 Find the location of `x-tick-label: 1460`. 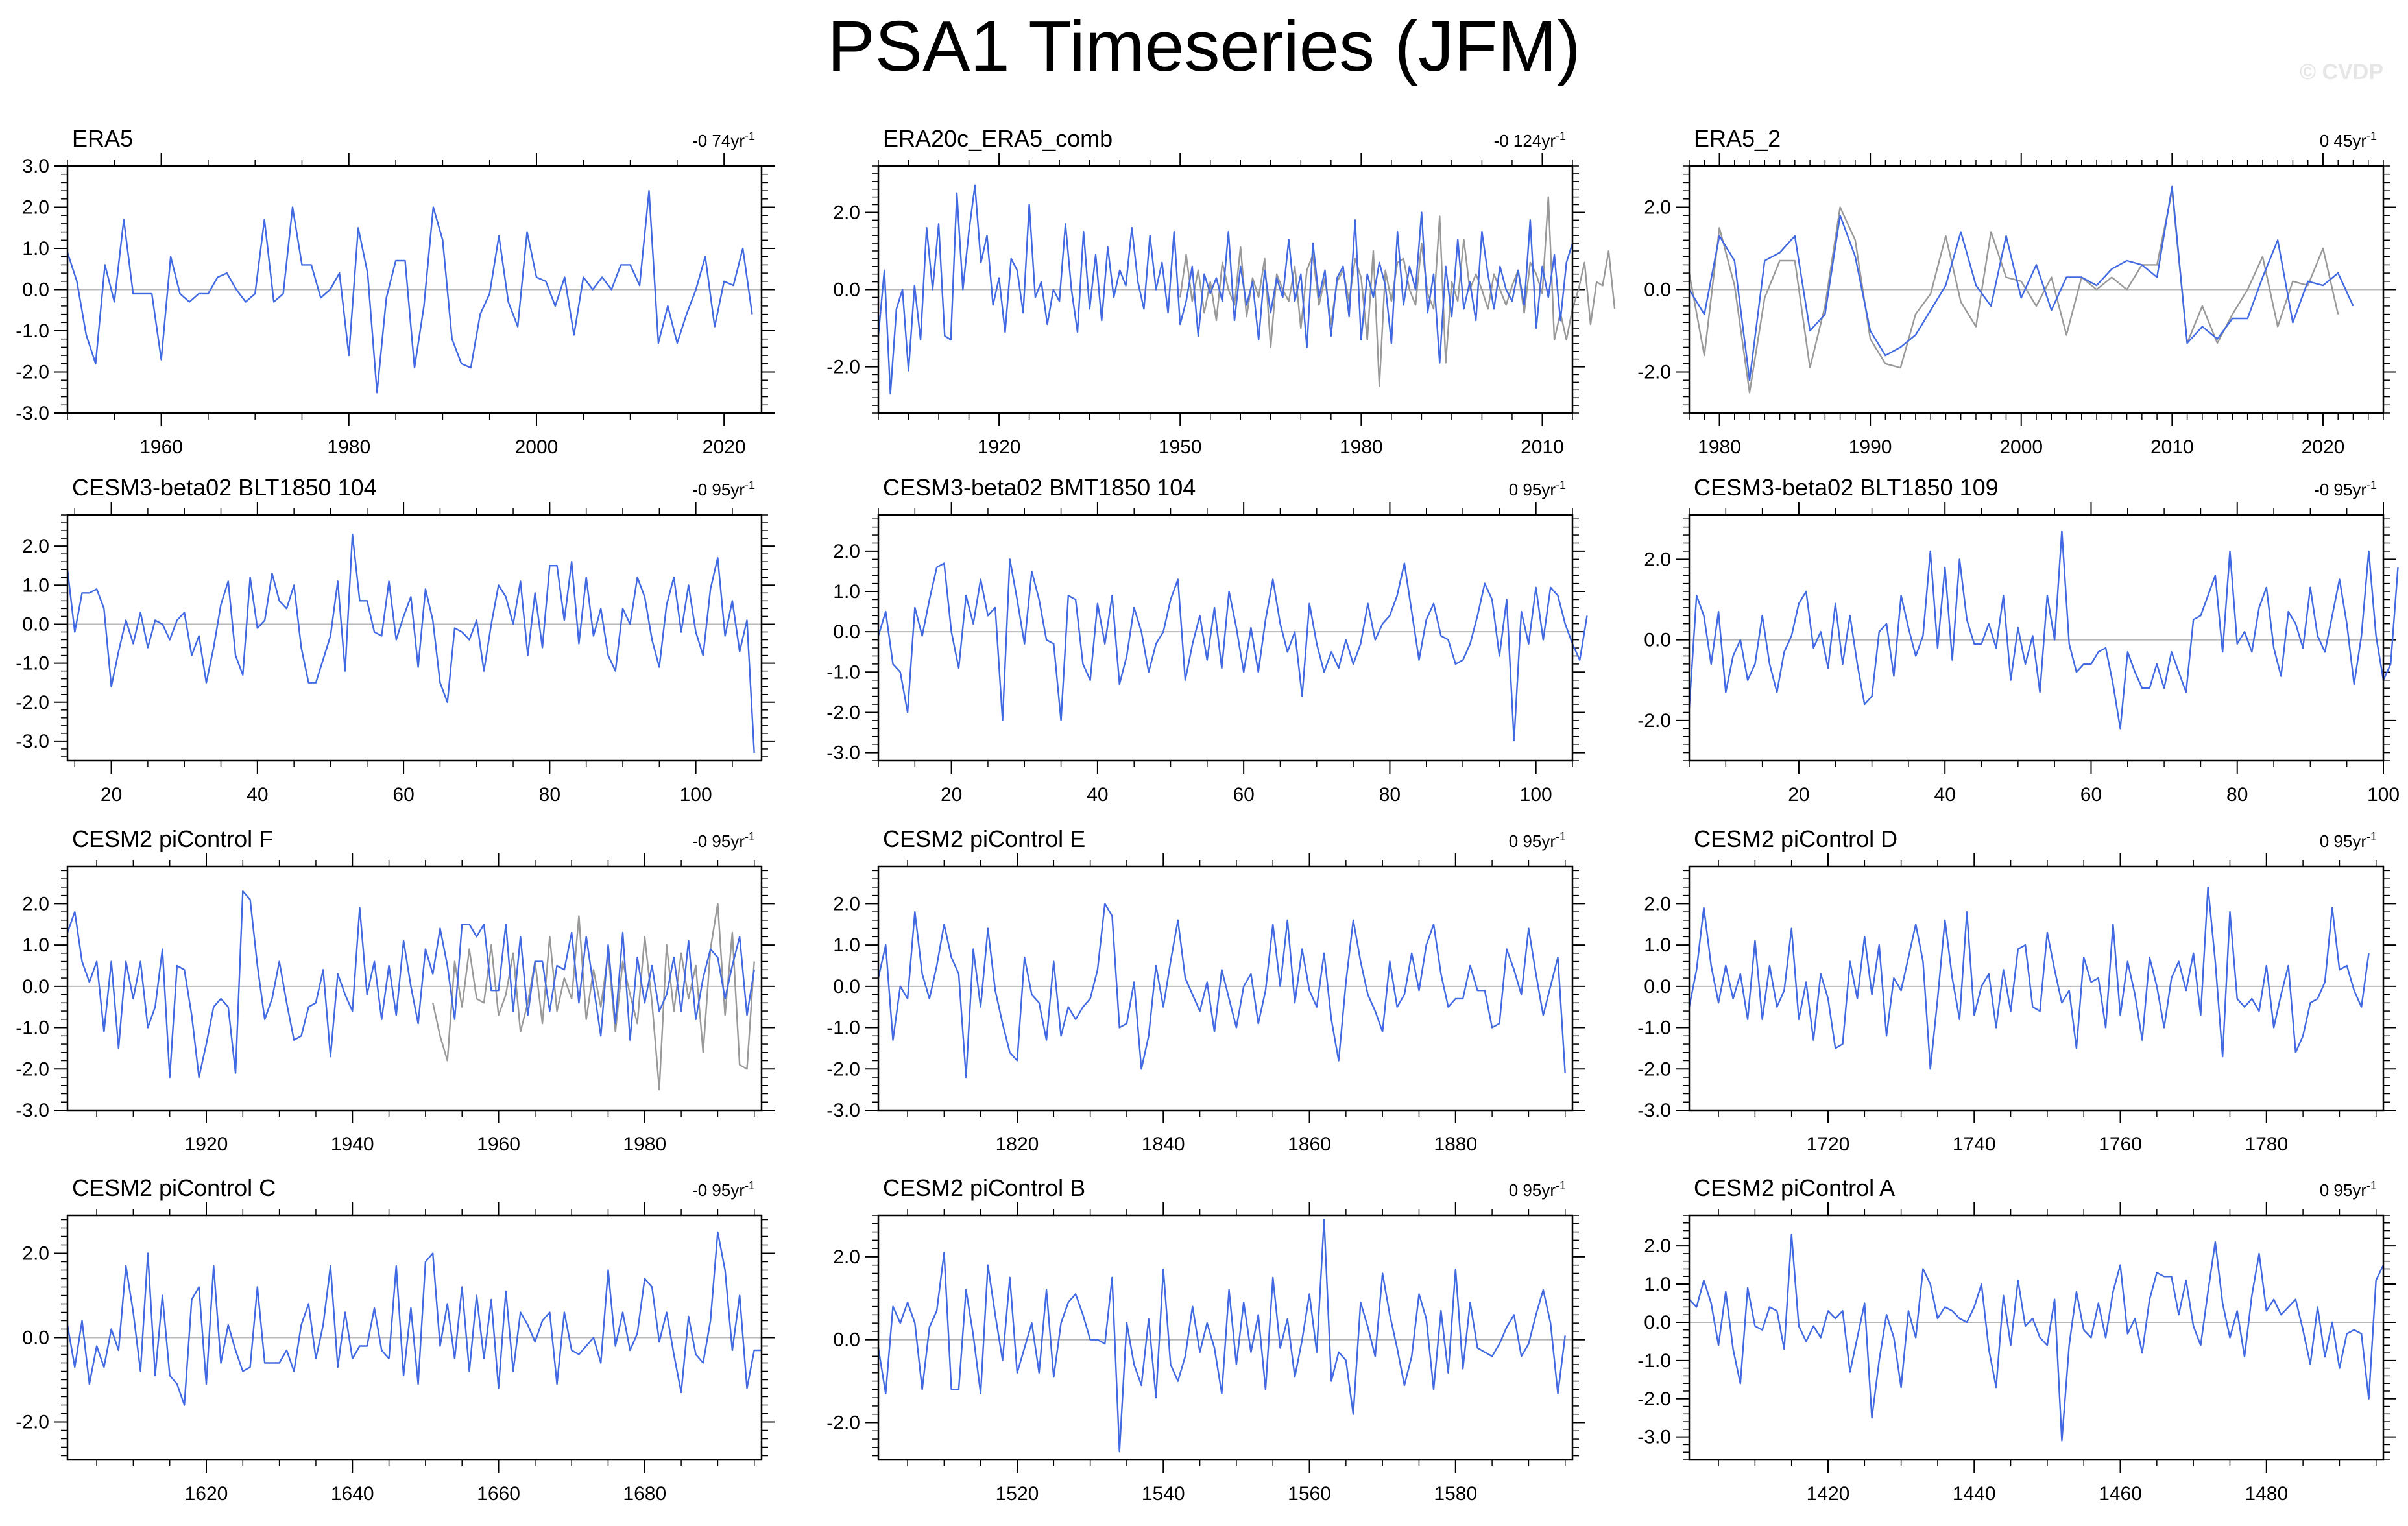

x-tick-label: 1460 is located at coordinates (2120, 1494).